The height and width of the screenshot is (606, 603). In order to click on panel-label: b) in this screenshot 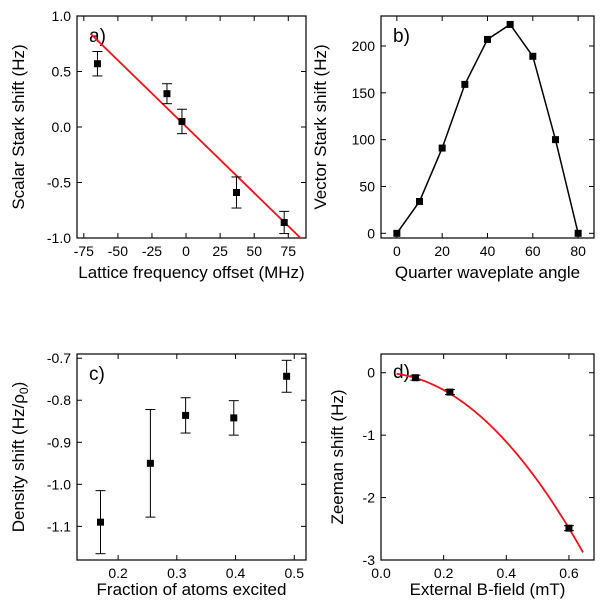, I will do `click(401, 36)`.